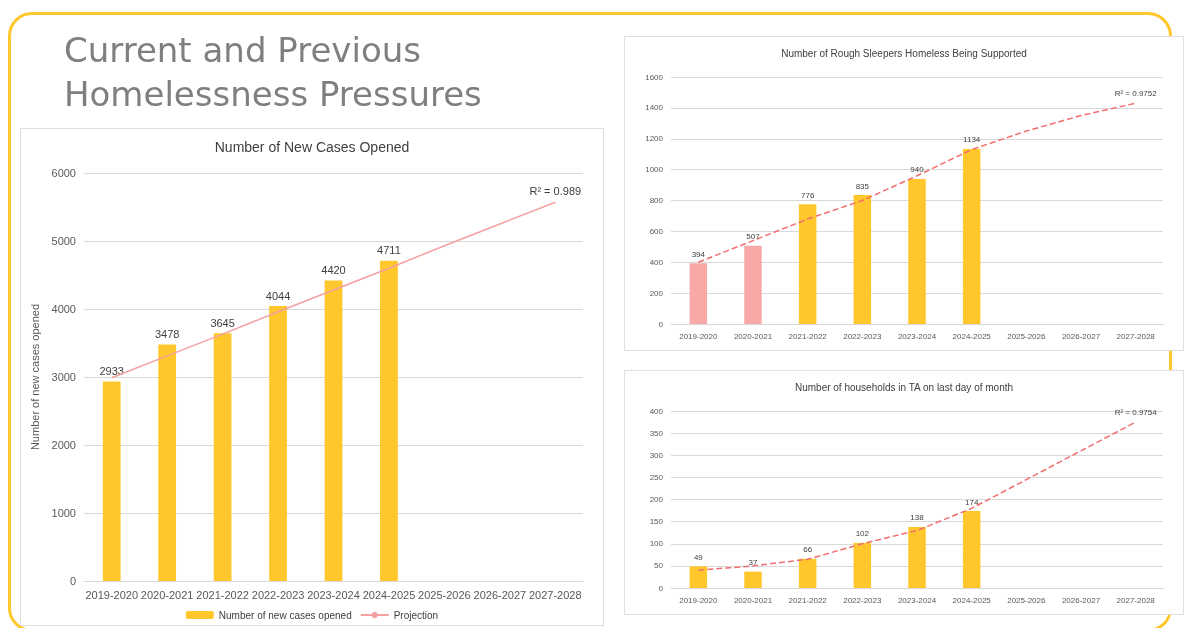 This screenshot has height=628, width=1184. Describe the element at coordinates (63, 445) in the screenshot. I see `y-tick-label: 2000` at that location.